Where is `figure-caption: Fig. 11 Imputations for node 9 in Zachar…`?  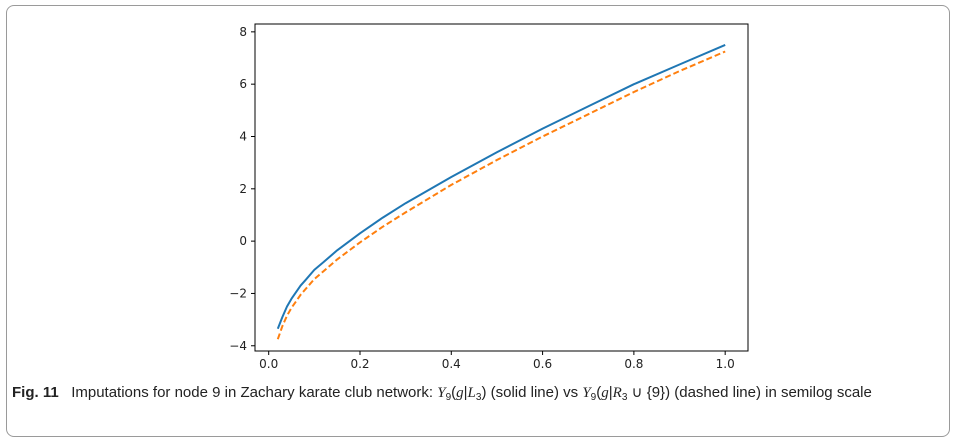 figure-caption: Fig. 11 Imputations for node 9 in Zachar… is located at coordinates (477, 393).